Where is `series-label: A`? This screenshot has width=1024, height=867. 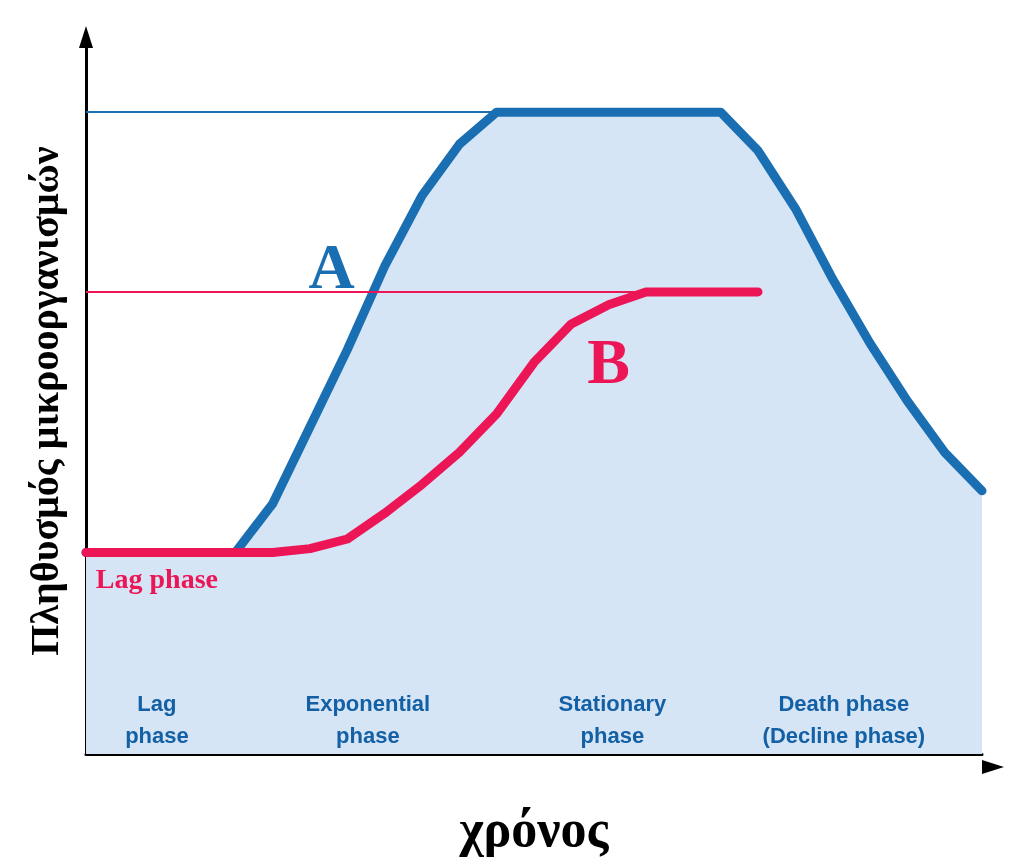 series-label: A is located at coordinates (331, 266).